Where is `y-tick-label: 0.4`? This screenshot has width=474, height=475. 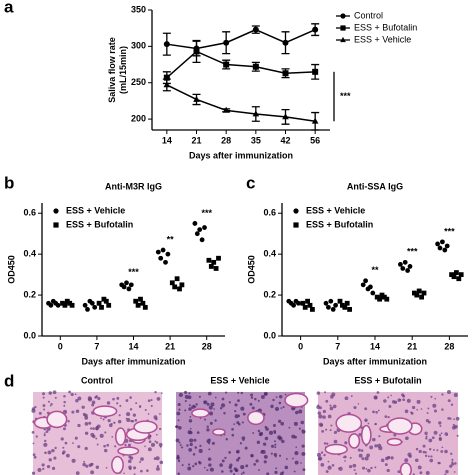
y-tick-label: 0.4 is located at coordinates (269, 254).